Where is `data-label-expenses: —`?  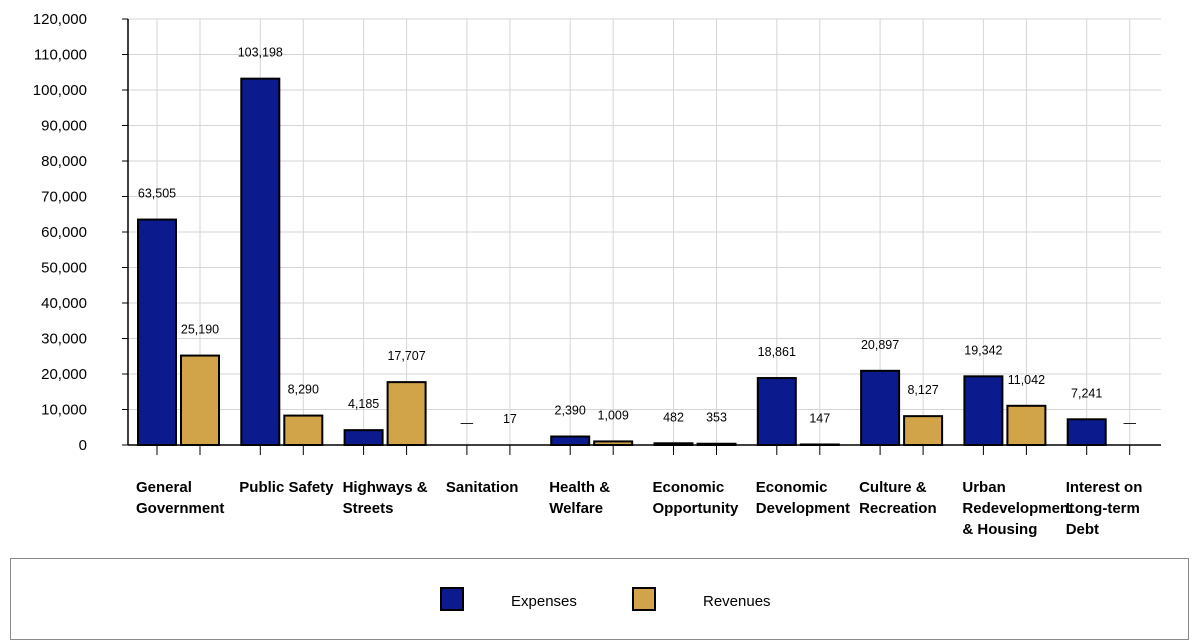 data-label-expenses: — is located at coordinates (467, 423).